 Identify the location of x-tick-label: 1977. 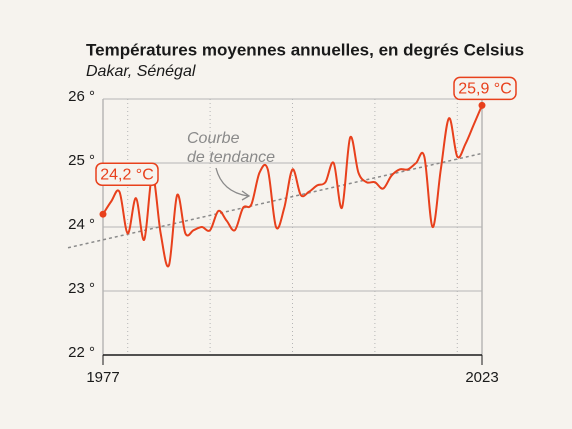
(102, 377).